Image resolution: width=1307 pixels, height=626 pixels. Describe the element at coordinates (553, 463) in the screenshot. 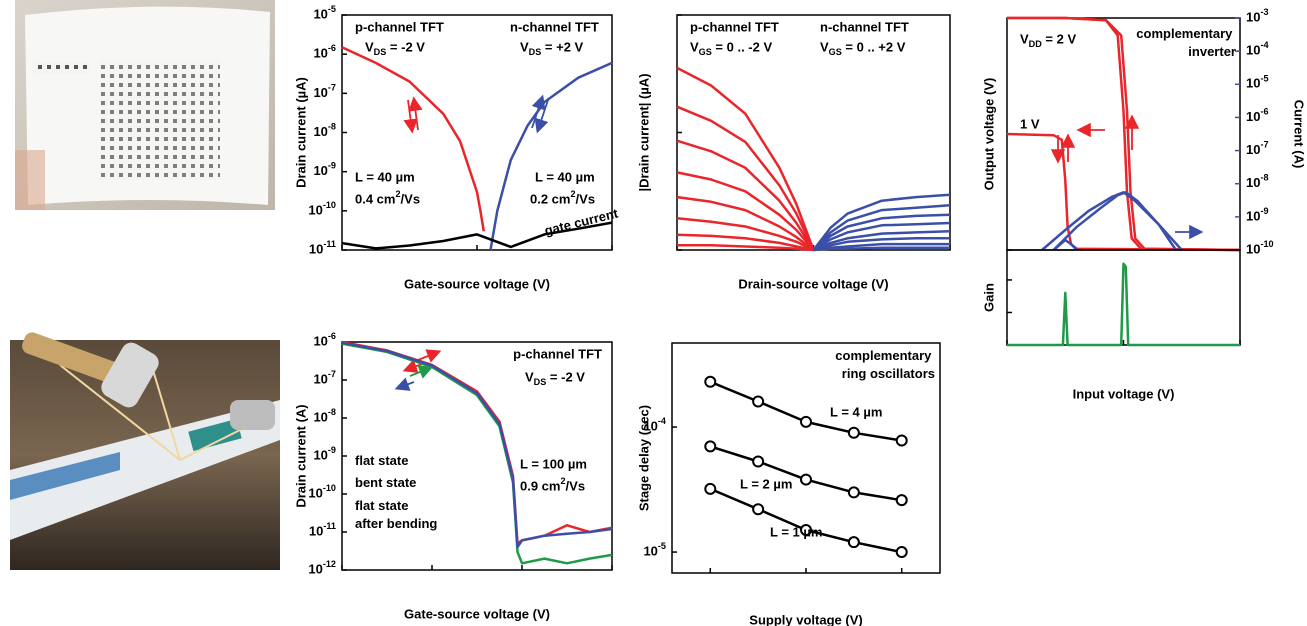

I see `annotation: L = 100 µm` at that location.